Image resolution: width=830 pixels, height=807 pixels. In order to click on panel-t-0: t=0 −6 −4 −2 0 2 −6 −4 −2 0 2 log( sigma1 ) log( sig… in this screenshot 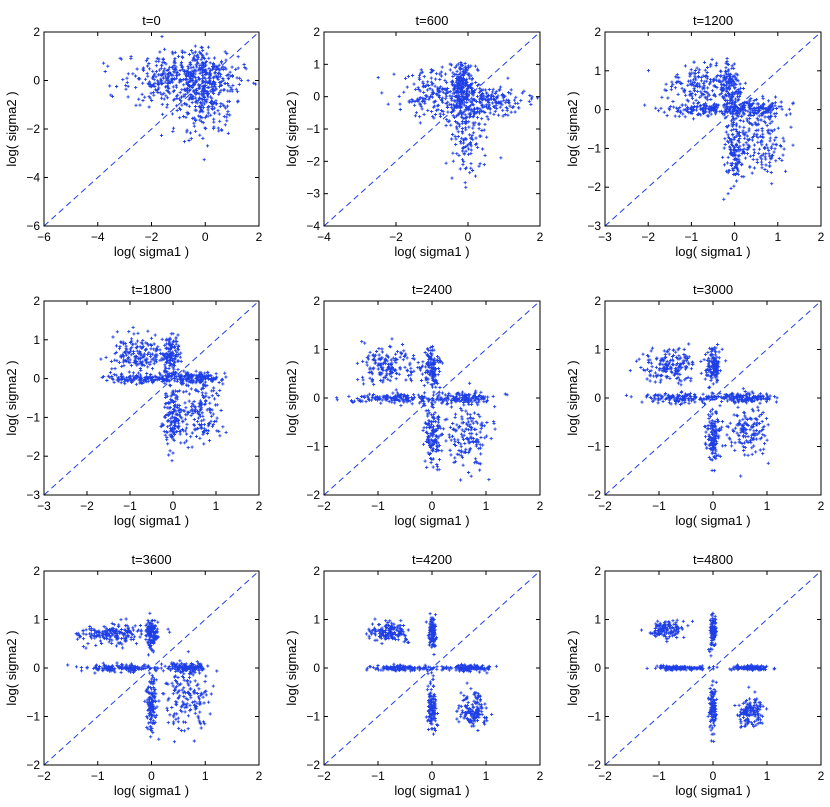, I will do `click(133, 136)`.